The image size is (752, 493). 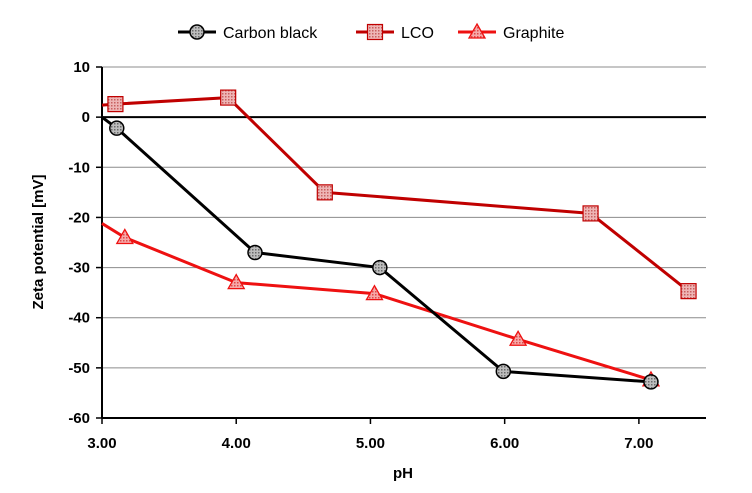 What do you see at coordinates (533, 33) in the screenshot?
I see `legend-label: Graphite` at bounding box center [533, 33].